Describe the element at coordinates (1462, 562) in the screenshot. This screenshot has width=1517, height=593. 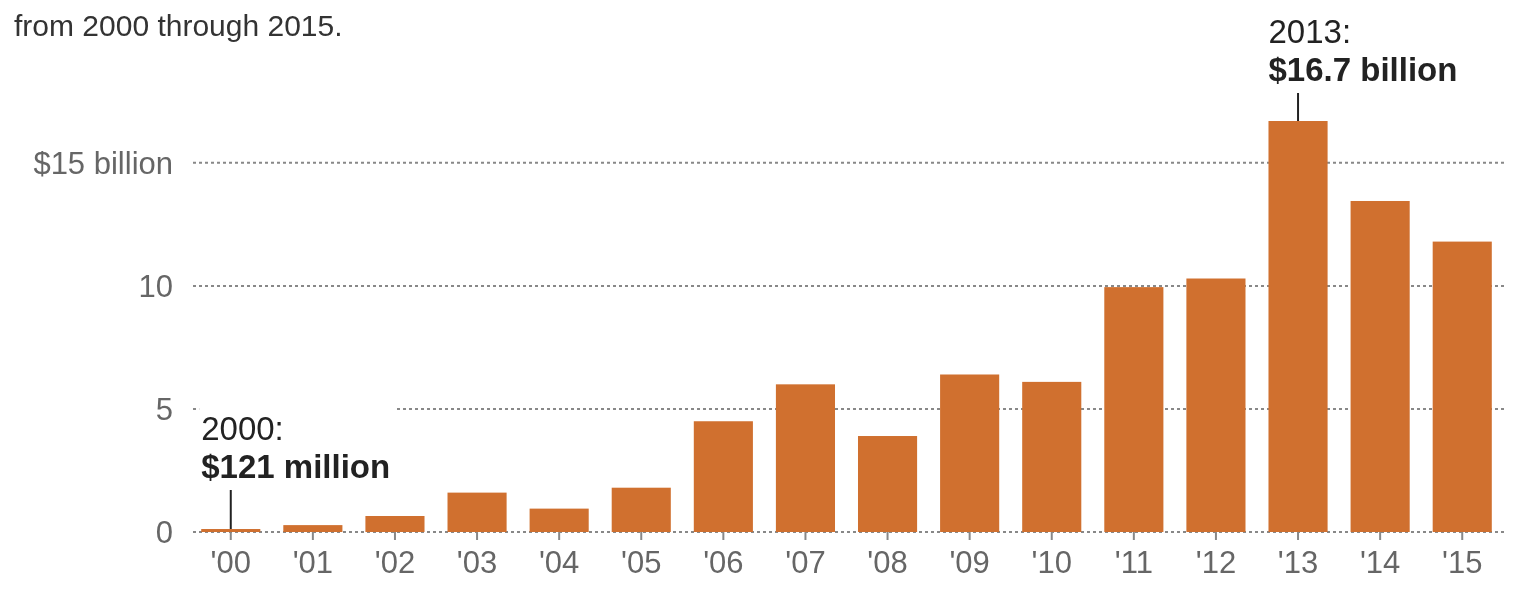
I see `x-tick-label: '15` at that location.